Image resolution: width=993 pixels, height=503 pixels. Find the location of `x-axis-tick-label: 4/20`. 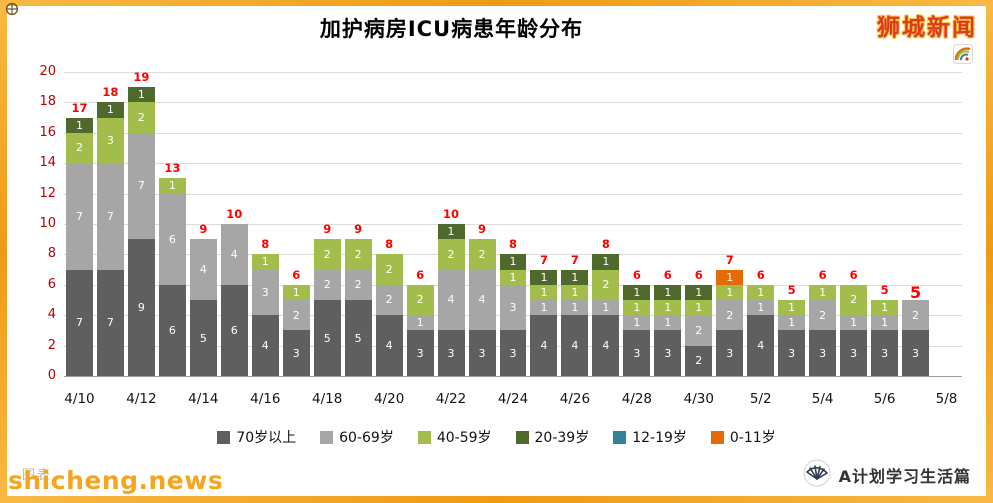

x-axis-tick-label: 4/20 is located at coordinates (389, 399).